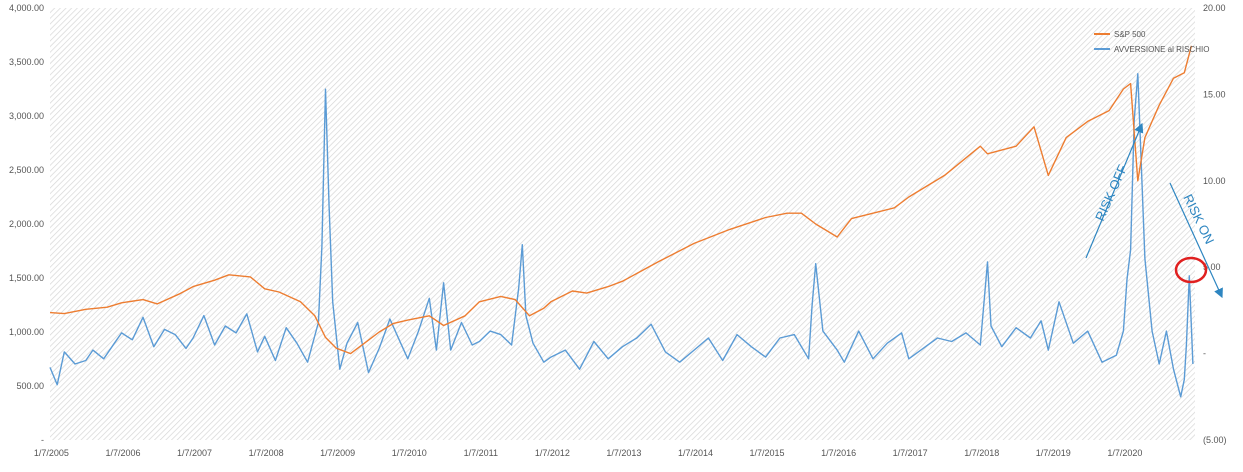  Describe the element at coordinates (30, 386) in the screenshot. I see `left-axis-tick-label: 500.00` at that location.